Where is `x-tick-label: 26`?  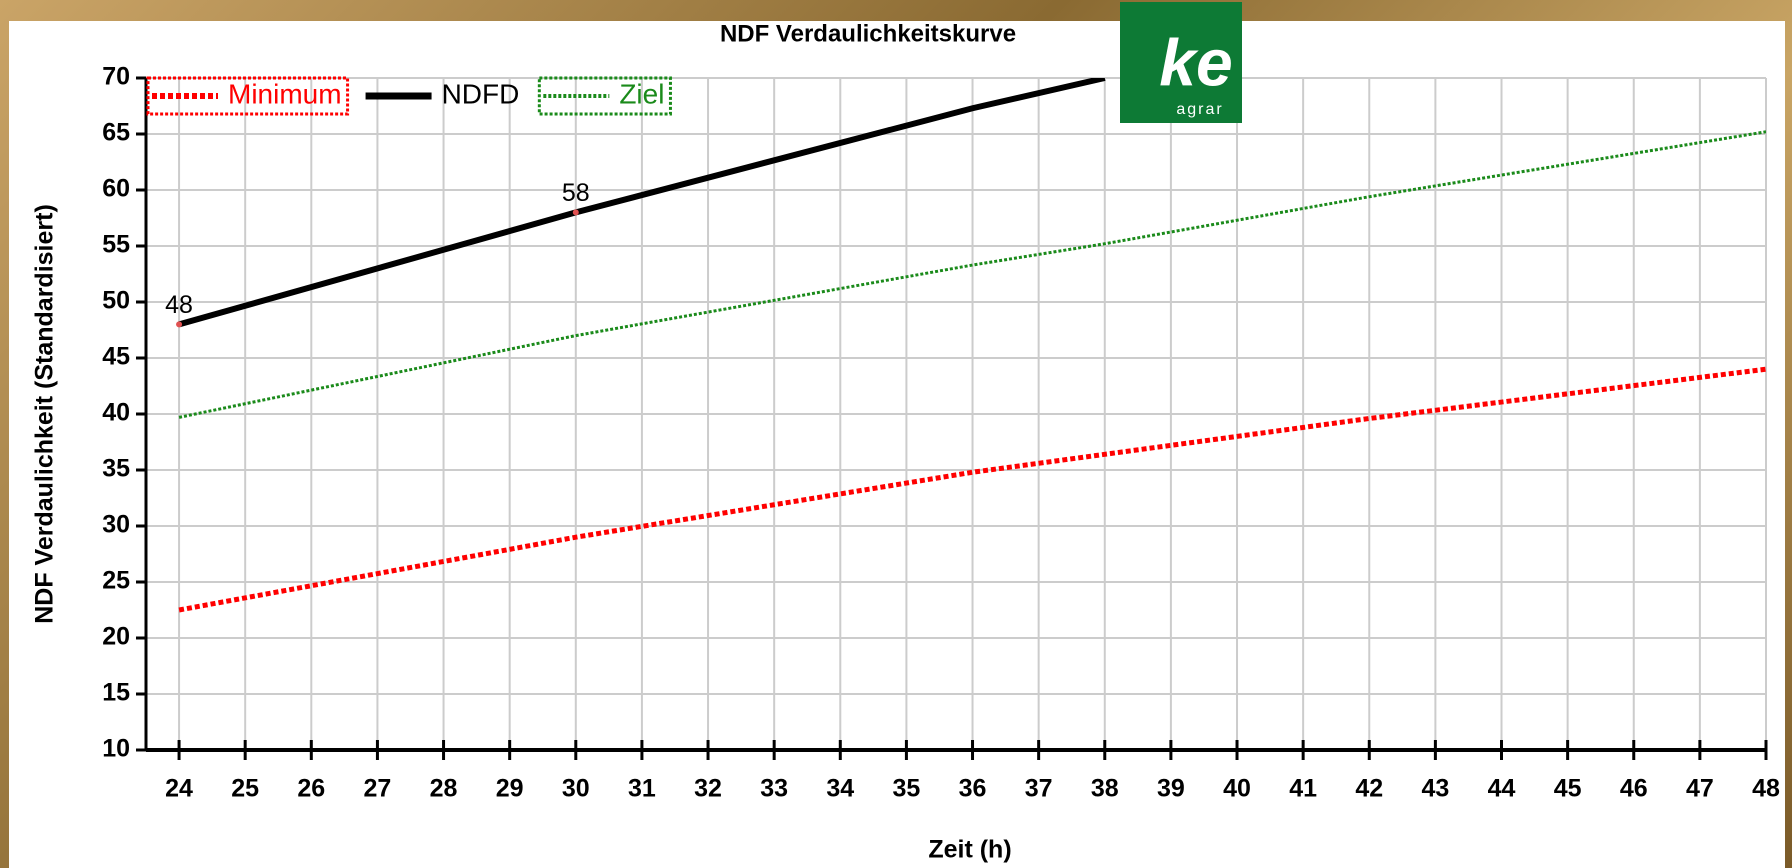
x-tick-label: 26 is located at coordinates (311, 789).